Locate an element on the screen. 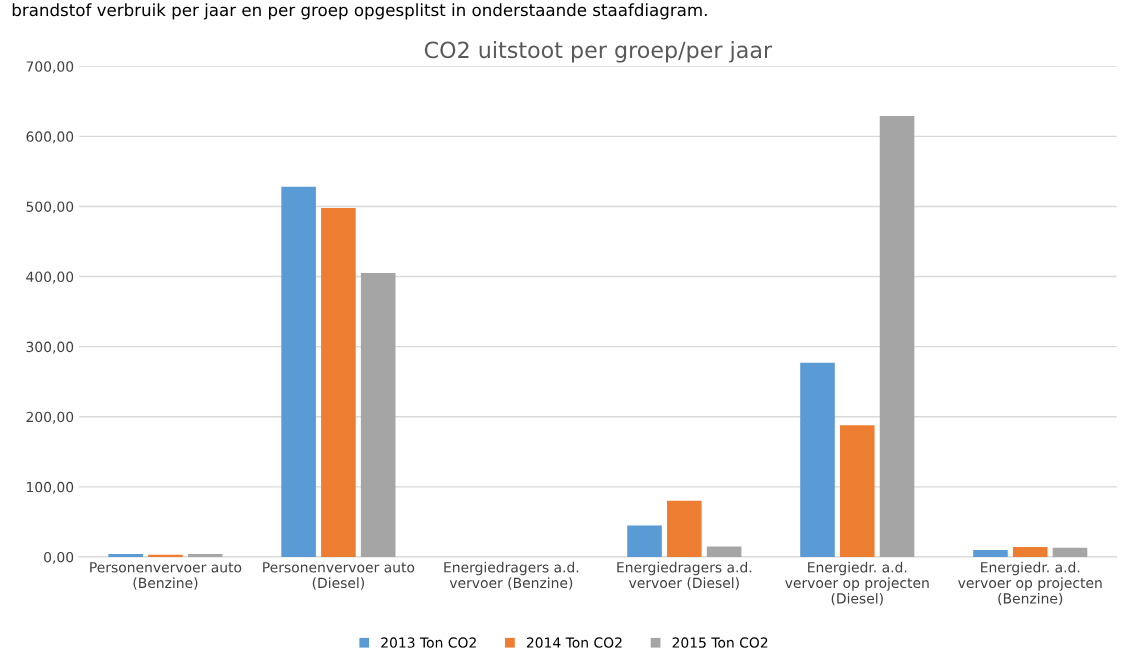 The image size is (1128, 663). y-tick-label: 500,00 is located at coordinates (50, 207).